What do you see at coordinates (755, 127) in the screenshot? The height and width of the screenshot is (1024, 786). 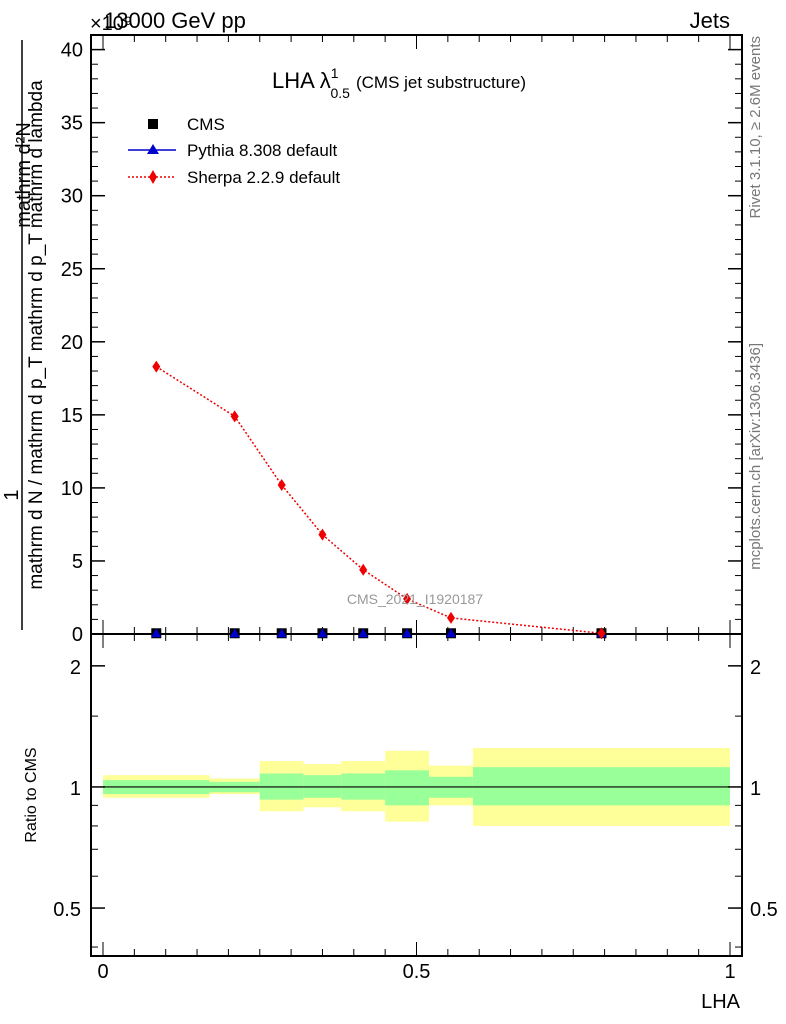 I see `side-label-rivet: Rivet 3.1.10, ≥ 2.6M events` at bounding box center [755, 127].